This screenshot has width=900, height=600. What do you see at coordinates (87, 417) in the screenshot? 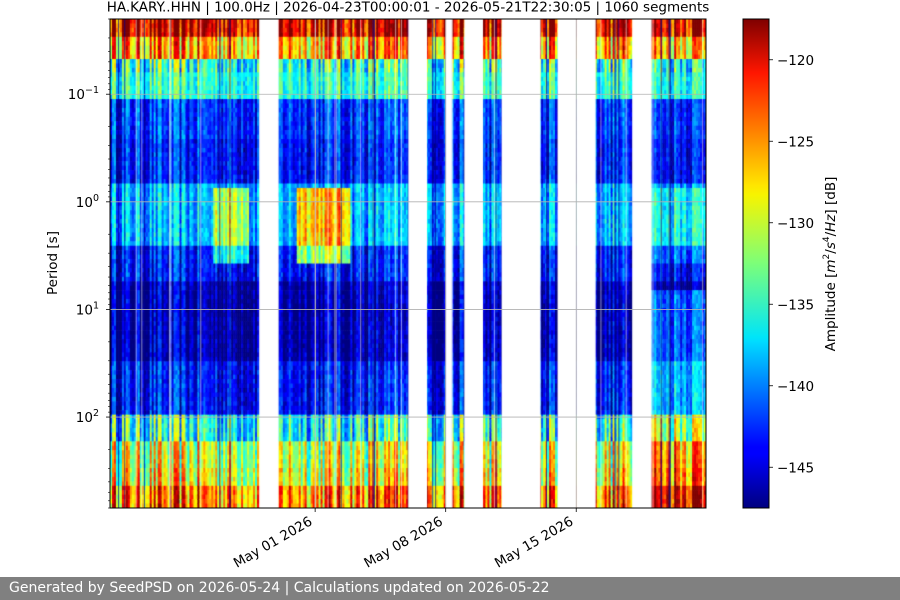
I see `y-tick-label: 10²` at bounding box center [87, 417].